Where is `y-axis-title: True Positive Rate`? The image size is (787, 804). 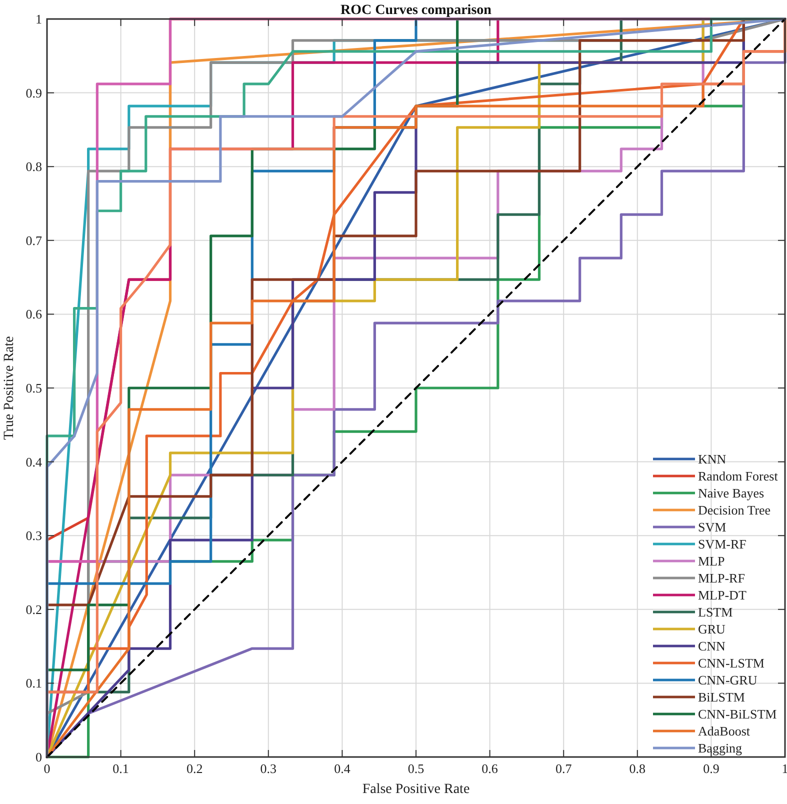
y-axis-title: True Positive Rate is located at coordinates (9, 388).